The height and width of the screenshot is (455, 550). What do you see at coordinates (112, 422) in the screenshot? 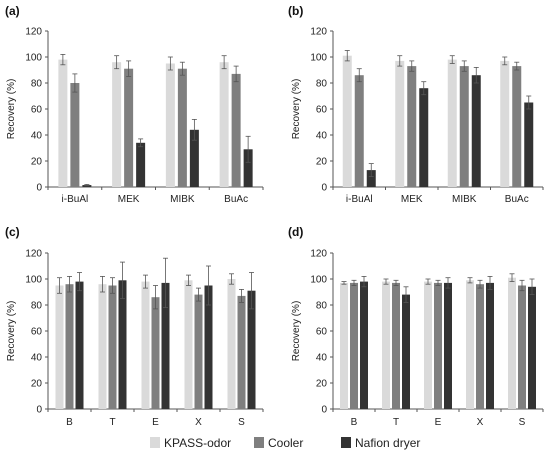
I see `x-tick-label: T` at bounding box center [112, 422].